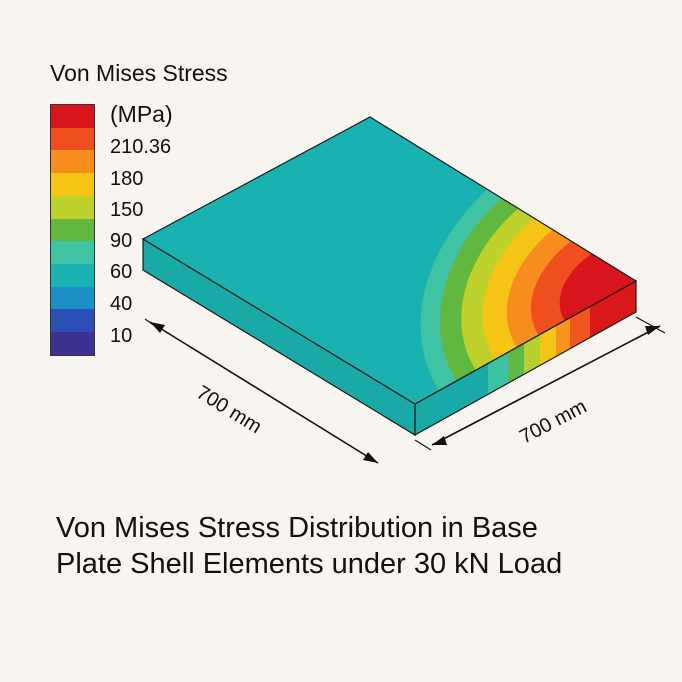 This screenshot has height=682, width=682. What do you see at coordinates (309, 564) in the screenshot?
I see `caption-line-2: Plate Shell Elements under 30 kN Load` at bounding box center [309, 564].